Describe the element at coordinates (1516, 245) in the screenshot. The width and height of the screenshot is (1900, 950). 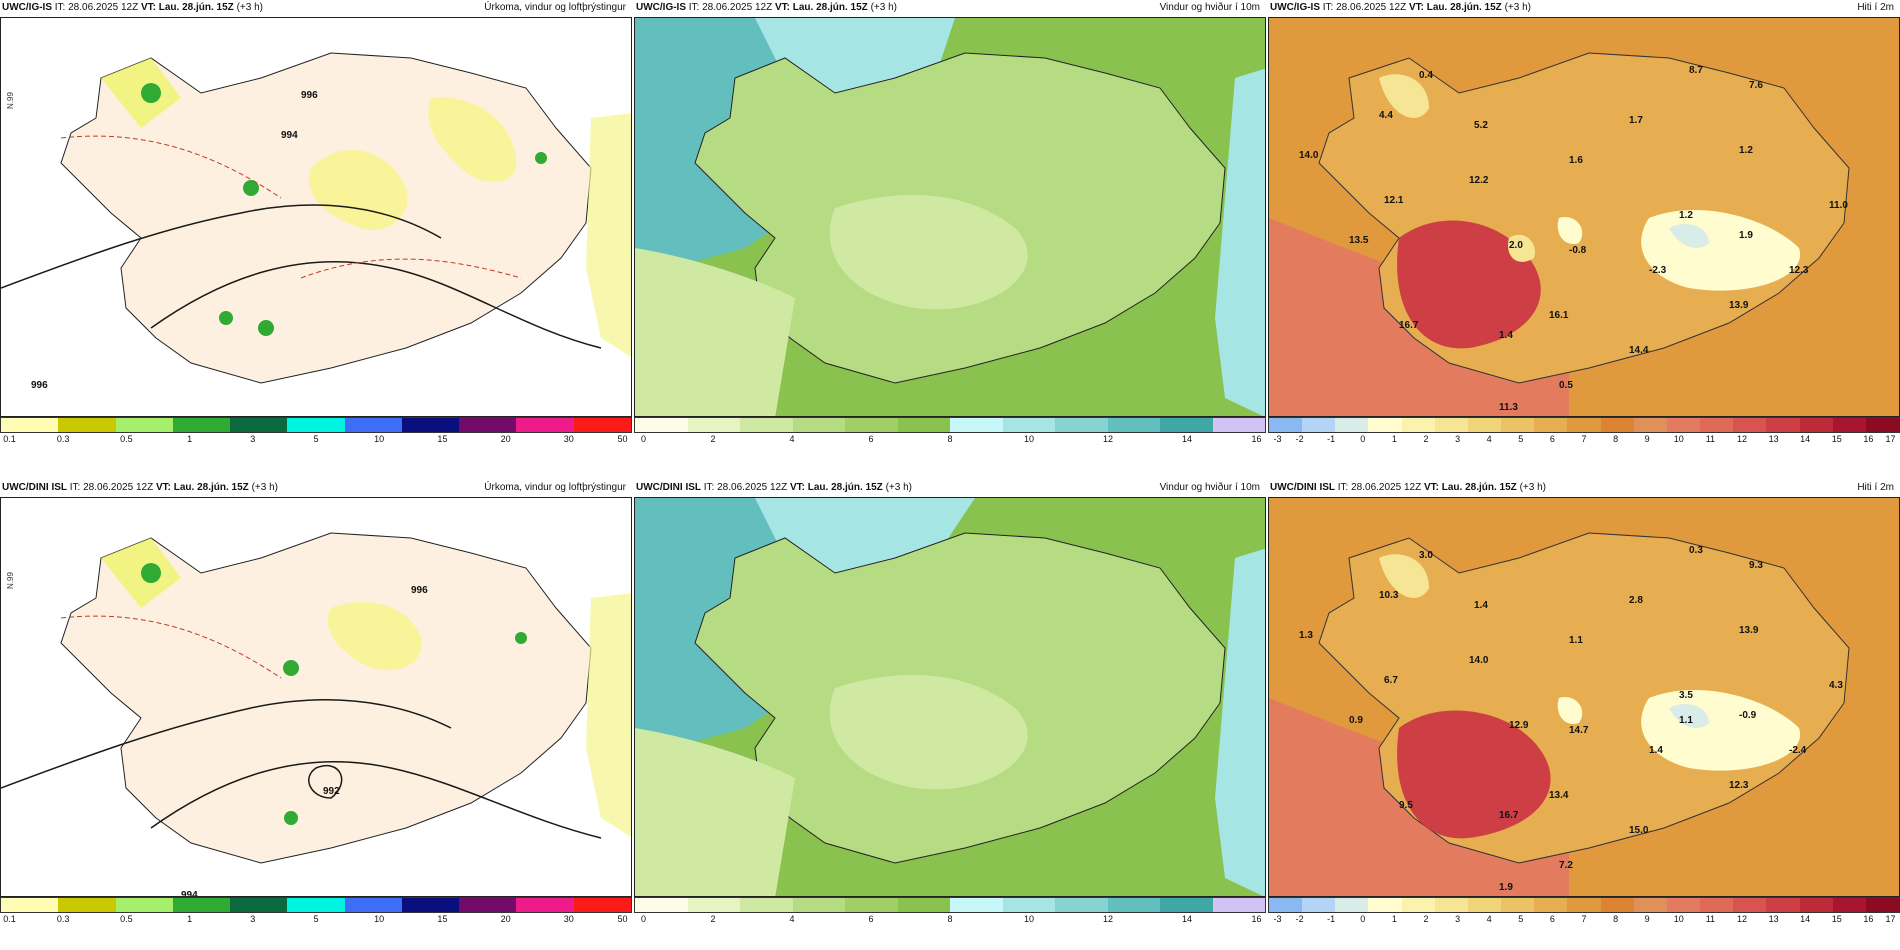
I see `temperature-label: 2.0` at that location.